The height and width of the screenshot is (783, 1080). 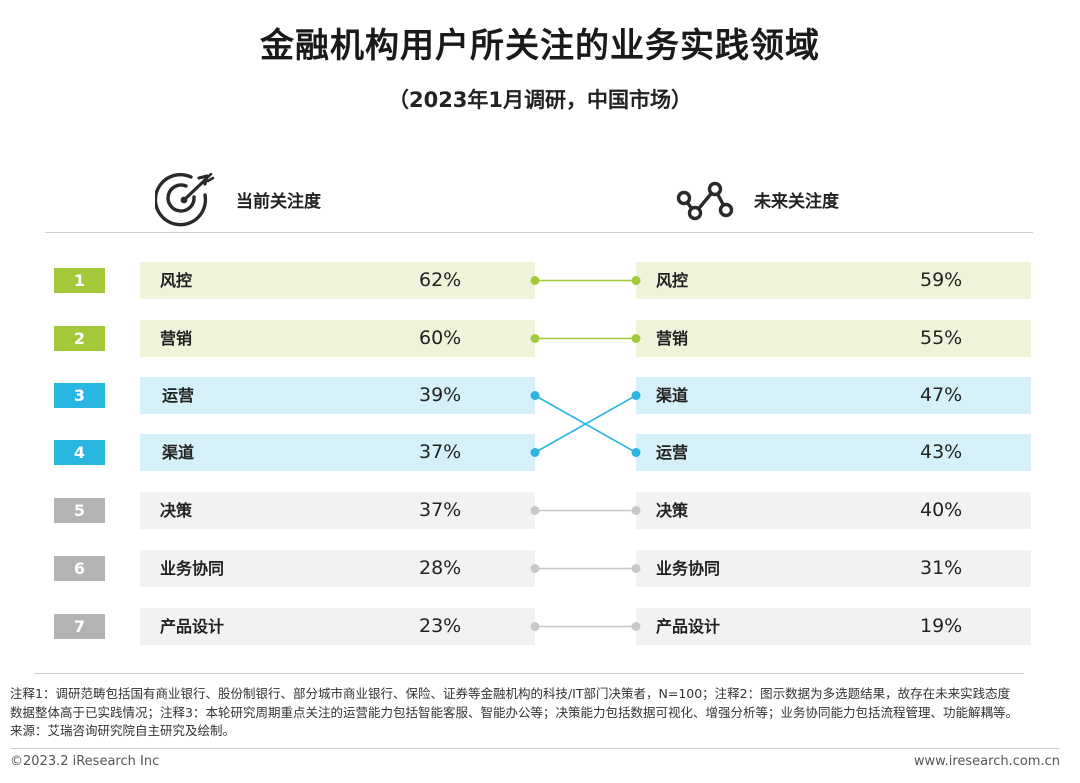 I want to click on website-link: www.iresearch.com.cn, so click(x=986, y=761).